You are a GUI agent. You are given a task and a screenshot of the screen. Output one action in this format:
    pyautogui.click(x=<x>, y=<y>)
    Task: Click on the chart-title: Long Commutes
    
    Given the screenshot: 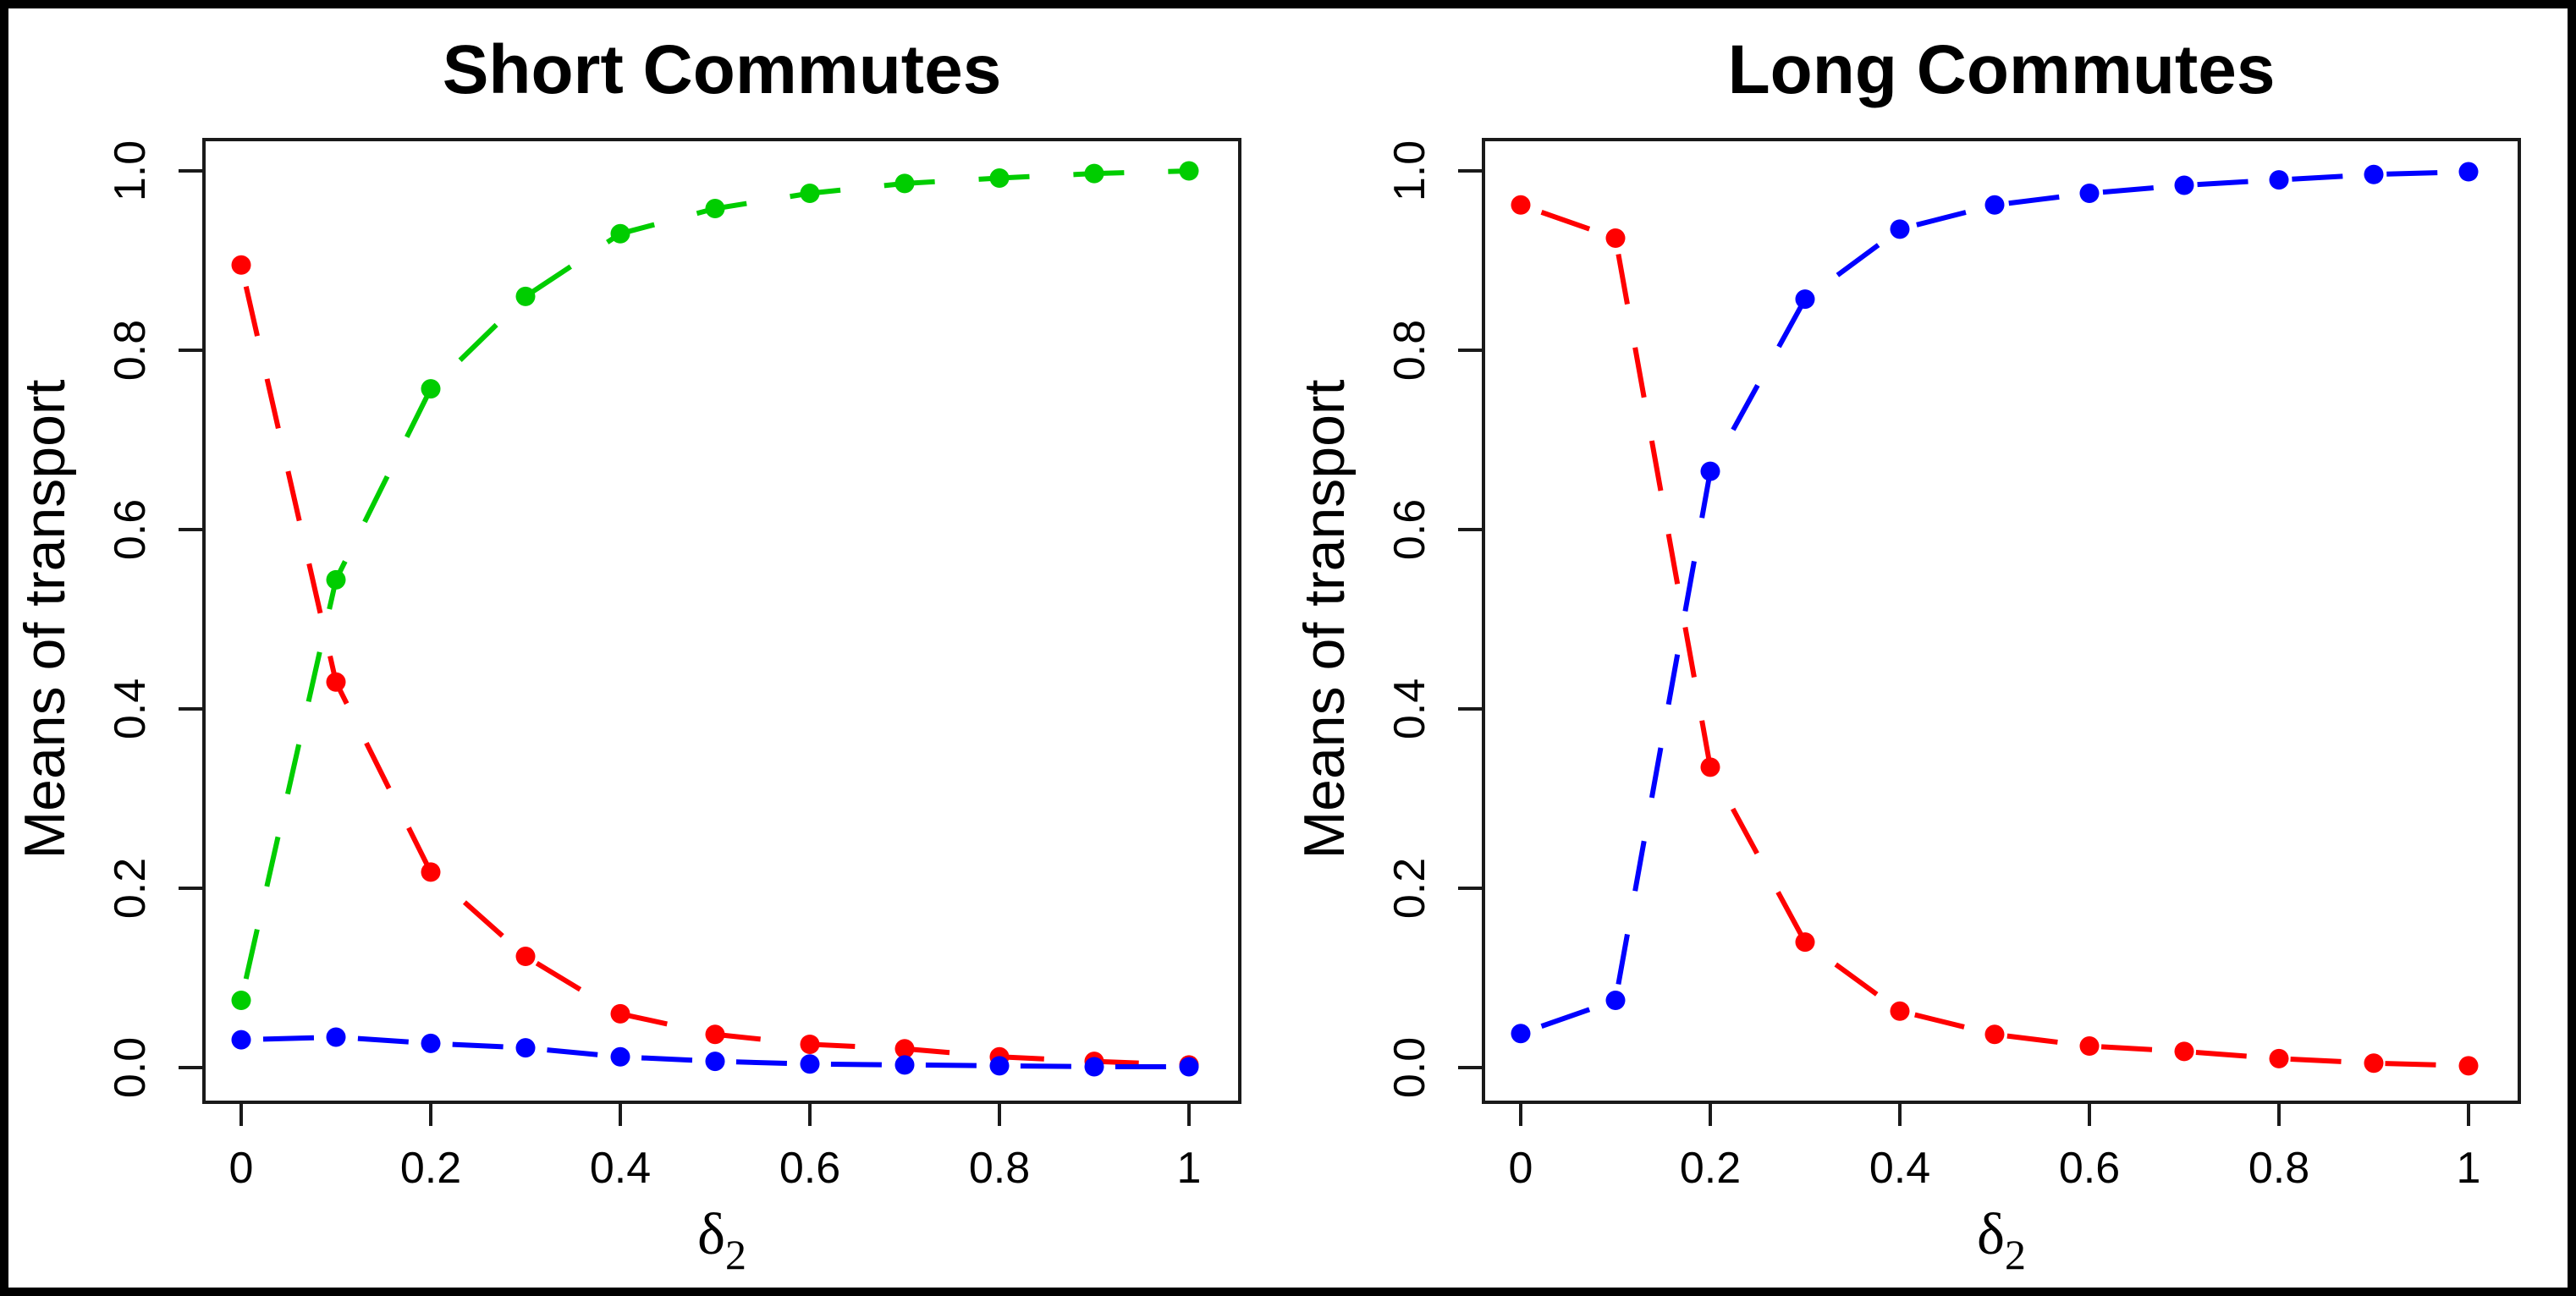 What is the action you would take?
    pyautogui.click(x=2002, y=69)
    